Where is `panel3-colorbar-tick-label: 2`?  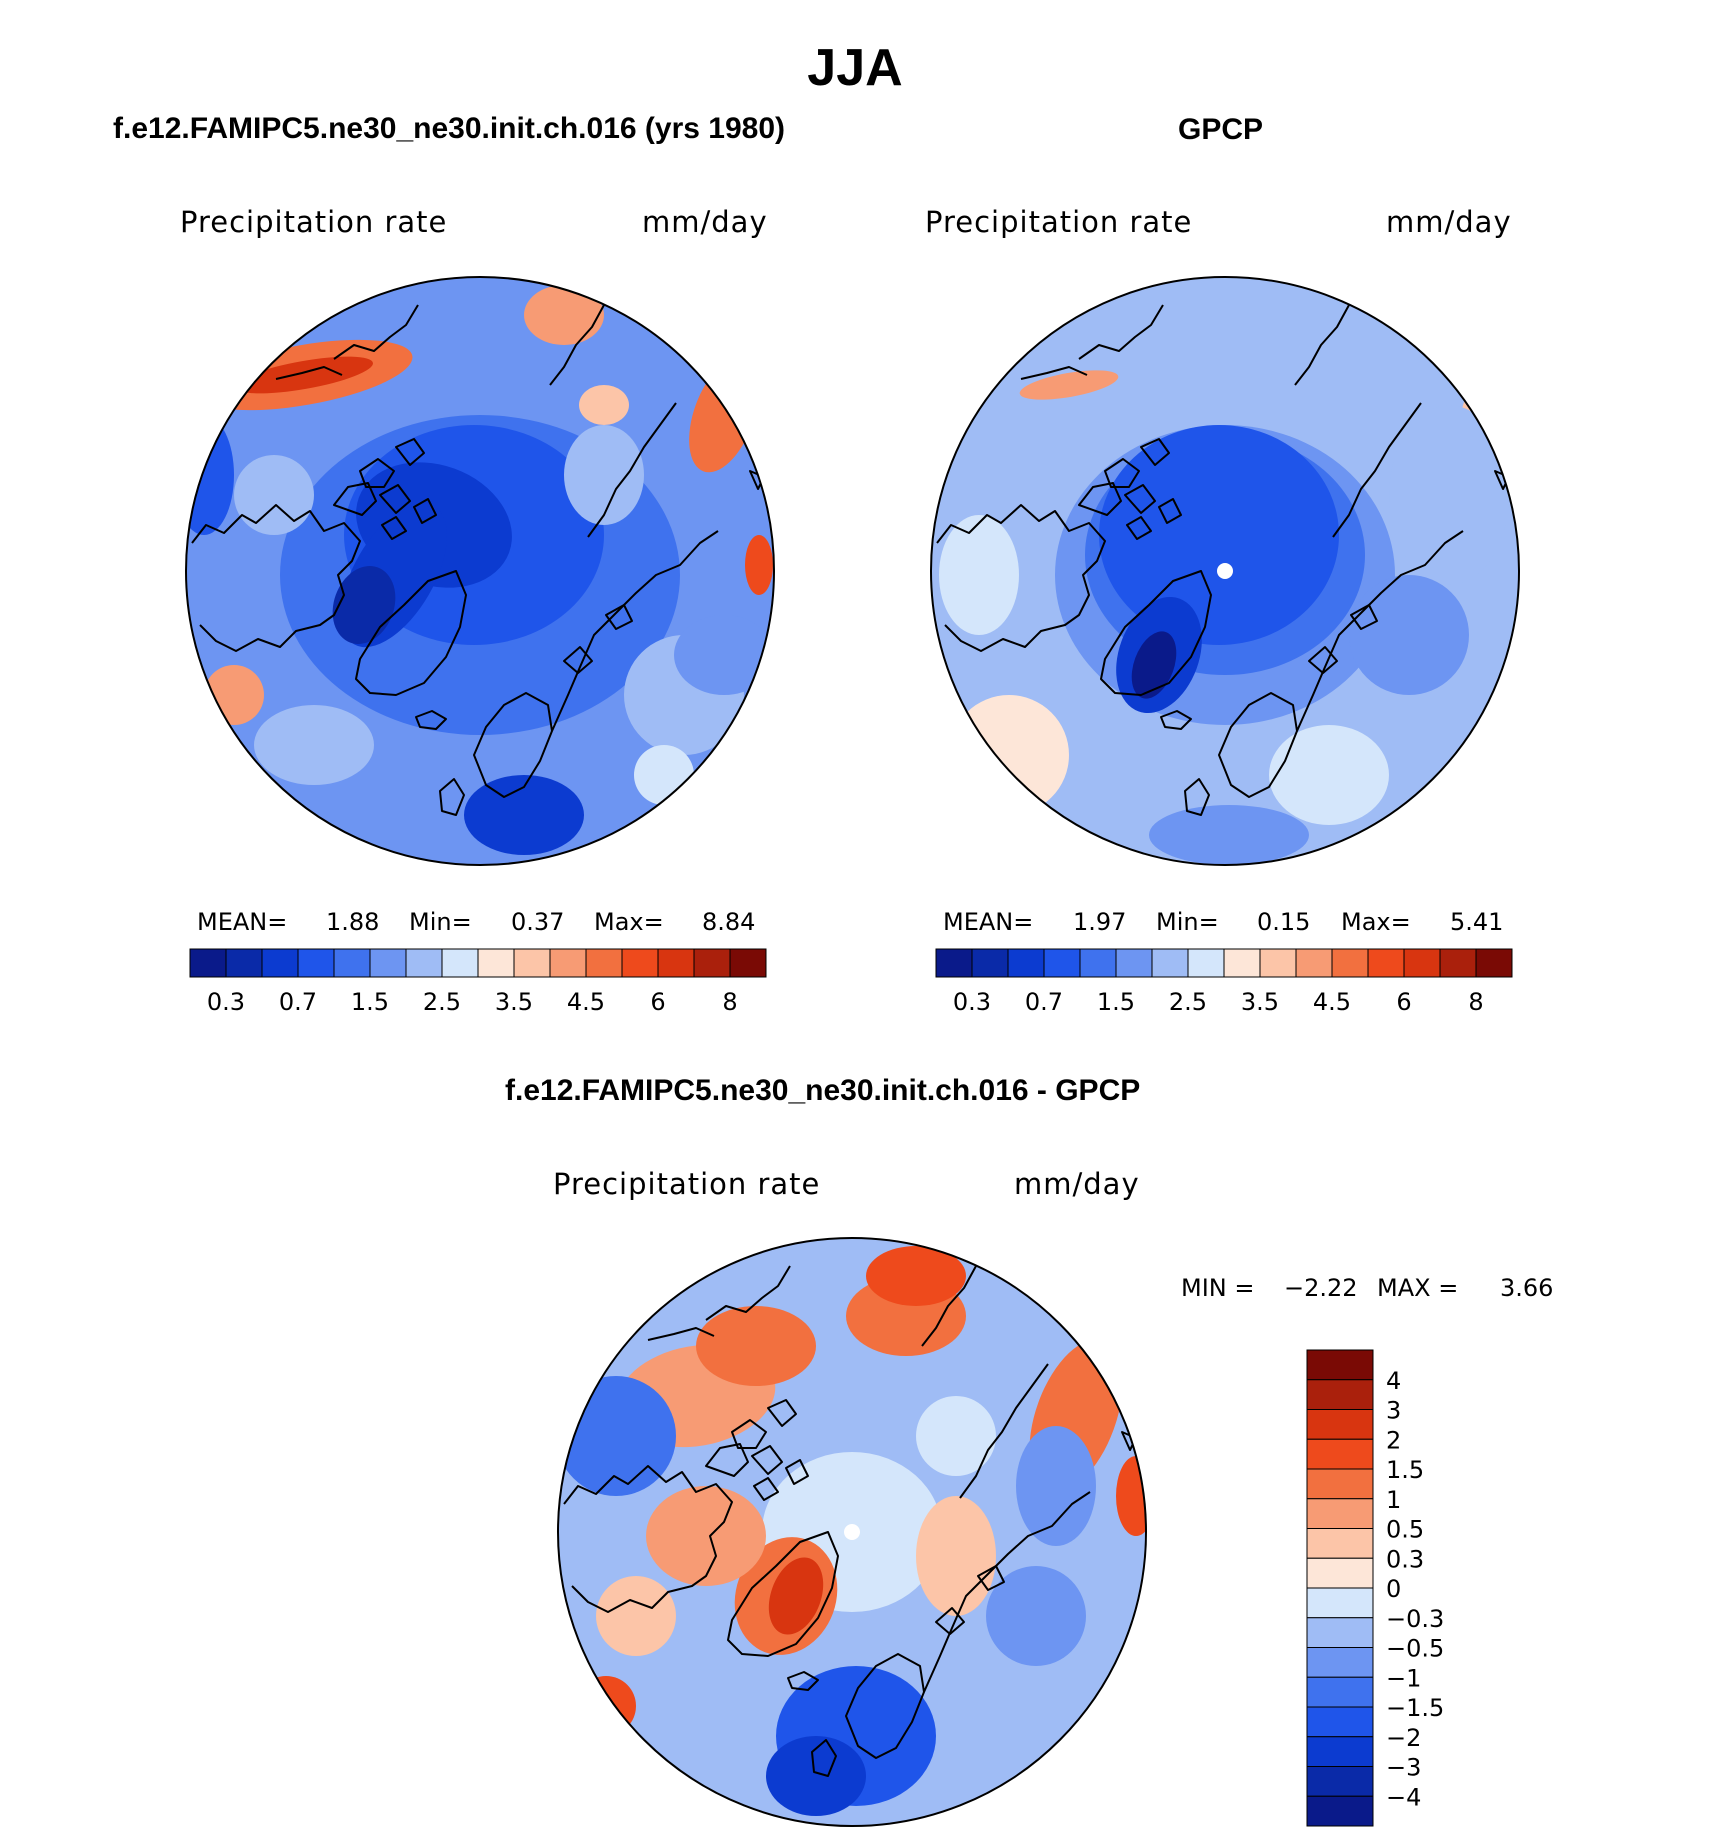 panel3-colorbar-tick-label: 2 is located at coordinates (1393, 1440).